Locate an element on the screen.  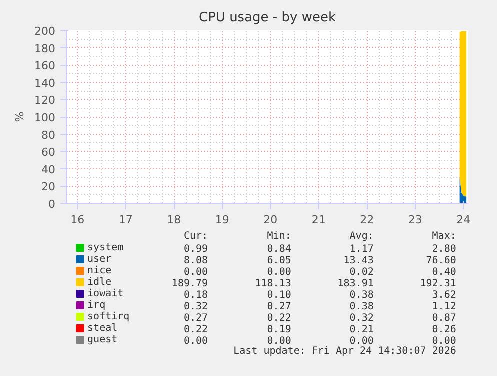
text: 6.05 is located at coordinates (279, 261).